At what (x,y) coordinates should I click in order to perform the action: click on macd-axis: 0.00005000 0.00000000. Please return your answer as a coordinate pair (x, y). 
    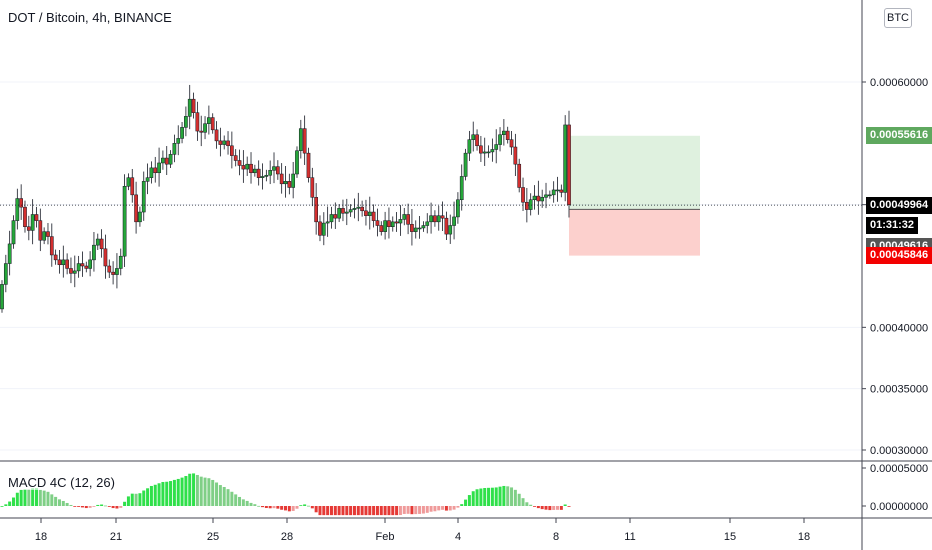
    Looking at the image, I should click on (895, 488).